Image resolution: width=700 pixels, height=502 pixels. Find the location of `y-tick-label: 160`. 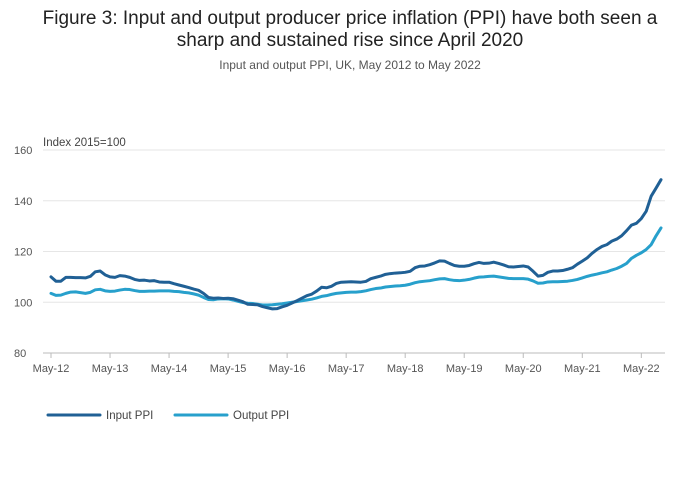

y-tick-label: 160 is located at coordinates (23, 151).